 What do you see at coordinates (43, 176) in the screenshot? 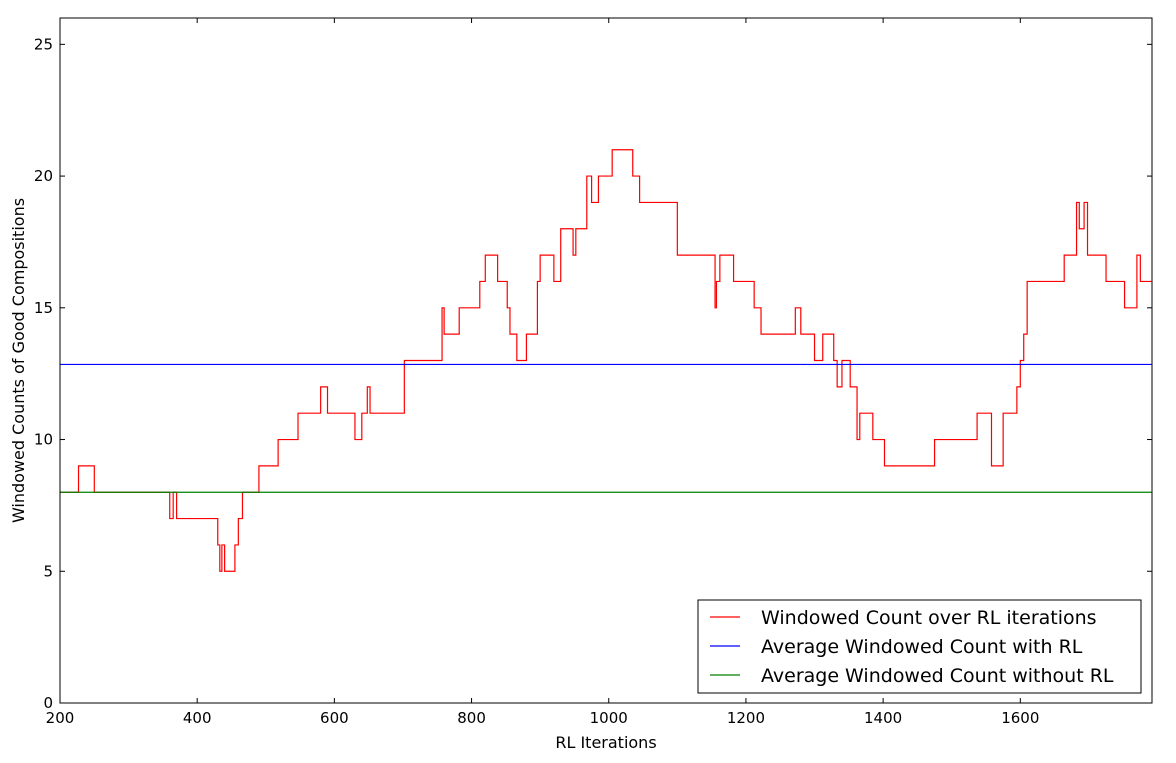
I see `y-tick-label: 20` at bounding box center [43, 176].